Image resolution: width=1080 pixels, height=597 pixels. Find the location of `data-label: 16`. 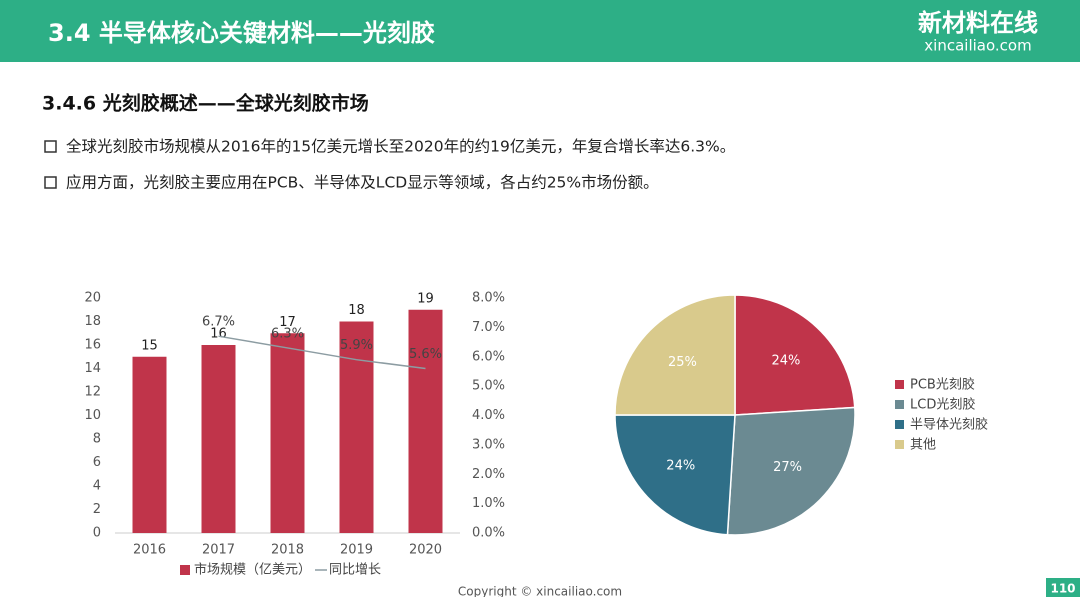

data-label: 16 is located at coordinates (218, 334).